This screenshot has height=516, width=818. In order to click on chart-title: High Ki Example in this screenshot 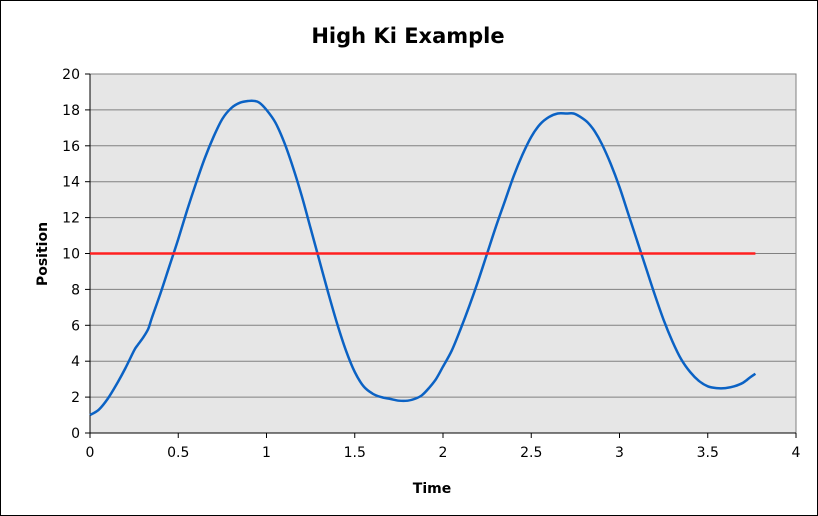, I will do `click(407, 36)`.